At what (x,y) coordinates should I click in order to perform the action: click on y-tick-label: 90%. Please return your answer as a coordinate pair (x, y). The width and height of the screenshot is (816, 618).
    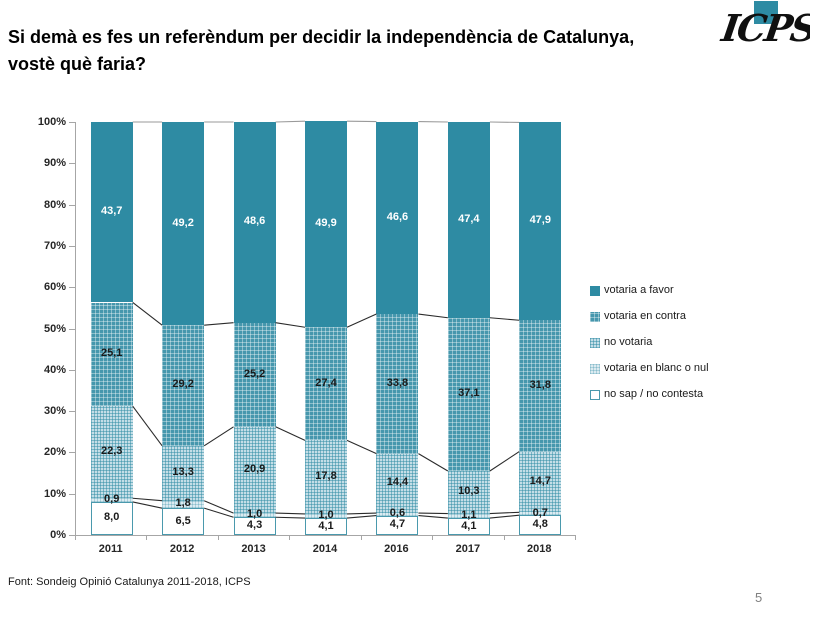
    Looking at the image, I should click on (54, 163).